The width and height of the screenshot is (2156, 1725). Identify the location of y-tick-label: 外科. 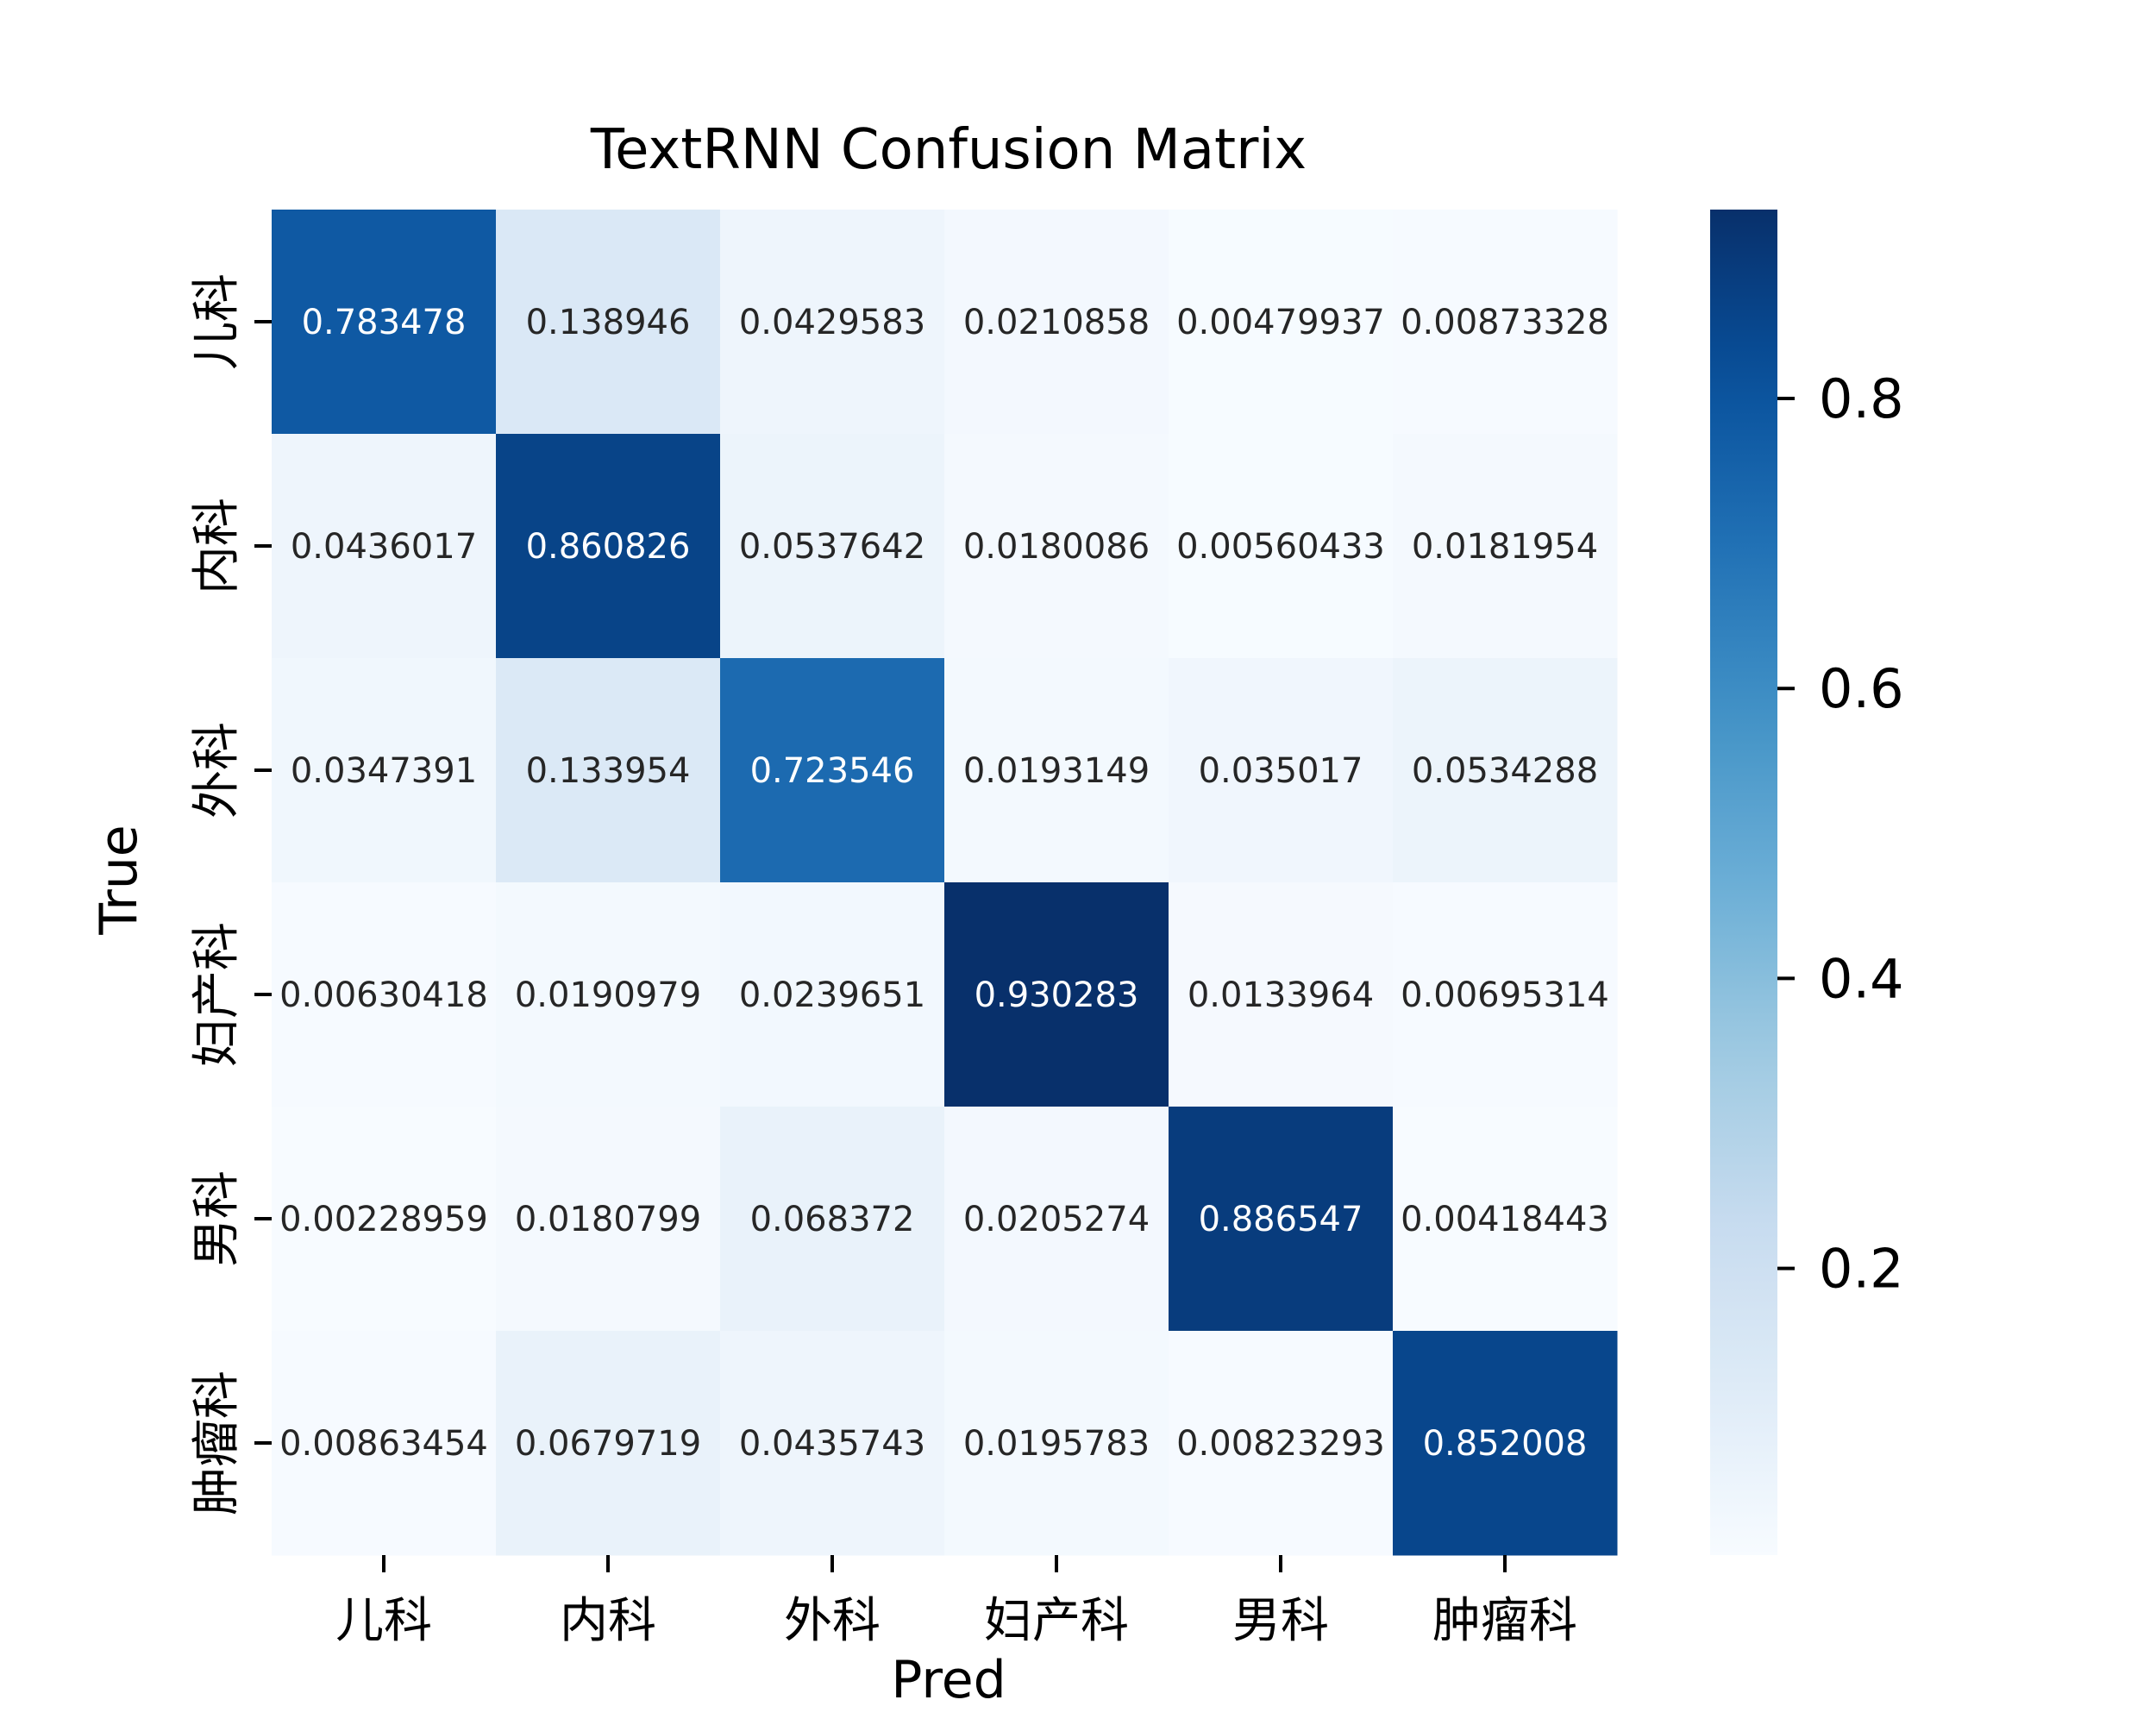
(217, 771).